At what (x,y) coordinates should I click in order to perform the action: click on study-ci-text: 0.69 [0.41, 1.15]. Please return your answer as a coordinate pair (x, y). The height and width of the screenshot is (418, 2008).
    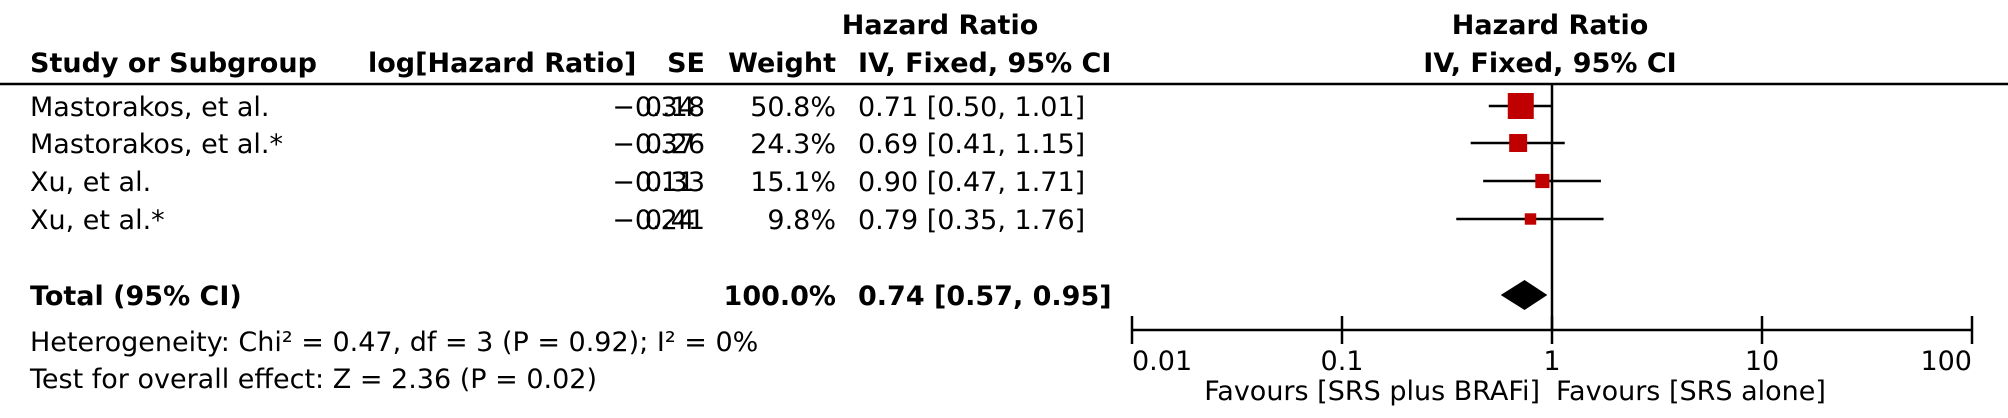
    Looking at the image, I should click on (972, 144).